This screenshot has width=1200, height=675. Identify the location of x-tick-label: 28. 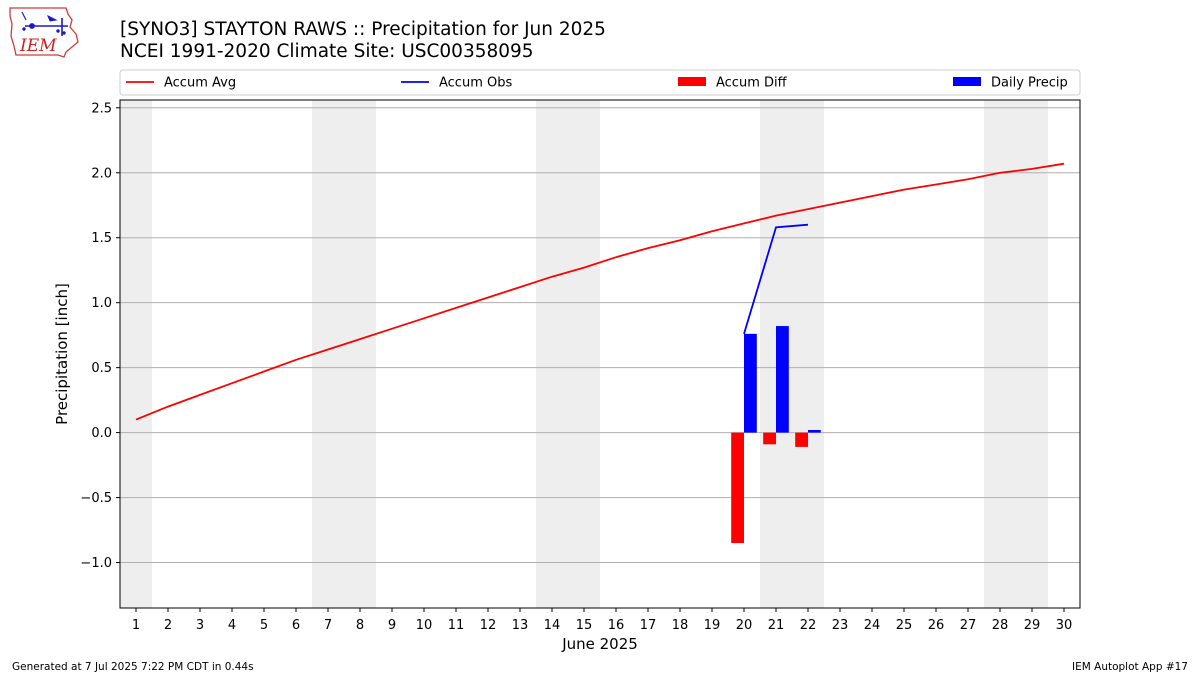
(1000, 625).